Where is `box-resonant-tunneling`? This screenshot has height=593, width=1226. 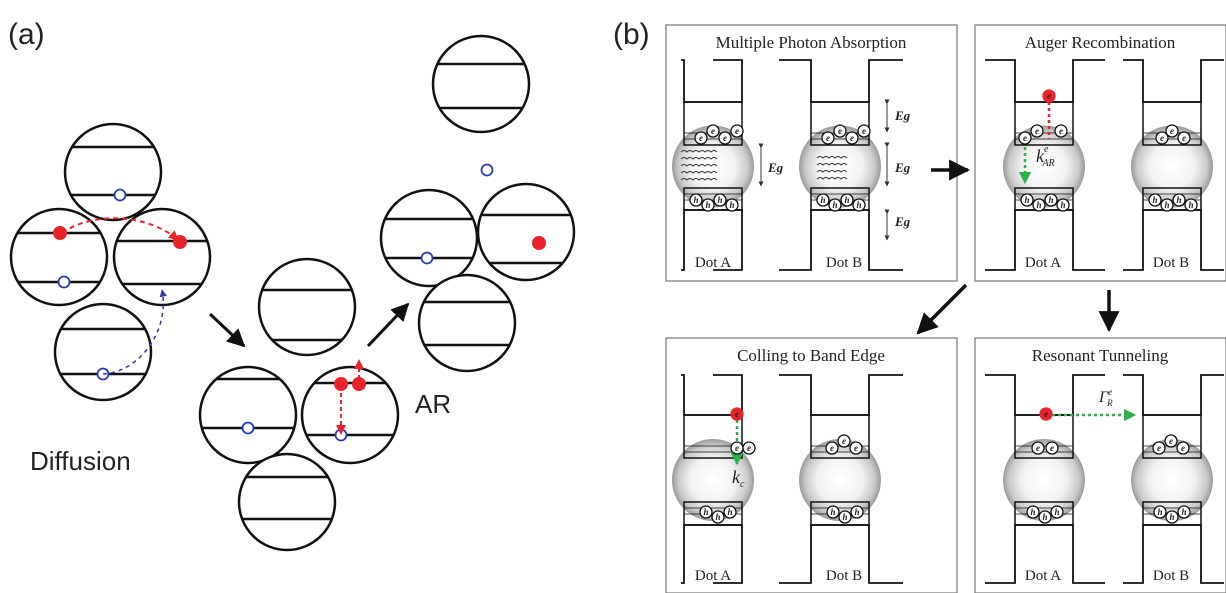 box-resonant-tunneling is located at coordinates (1100, 465).